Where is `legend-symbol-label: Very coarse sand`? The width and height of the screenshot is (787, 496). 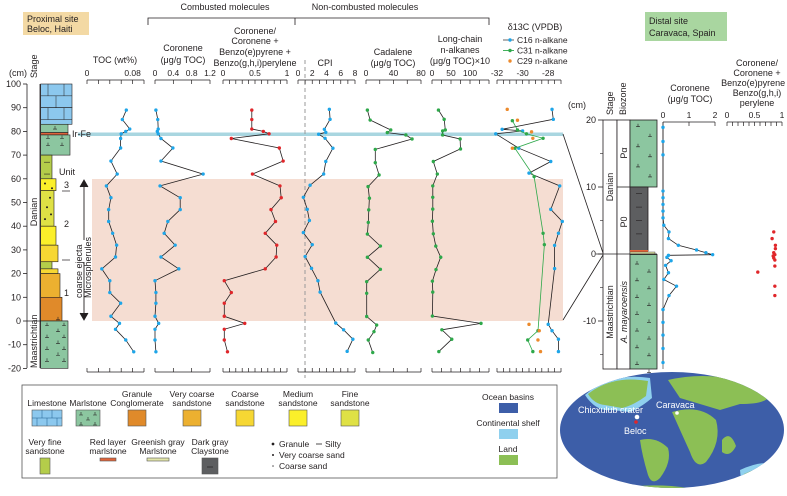
legend-symbol-label: Very coarse sand is located at coordinates (312, 455).